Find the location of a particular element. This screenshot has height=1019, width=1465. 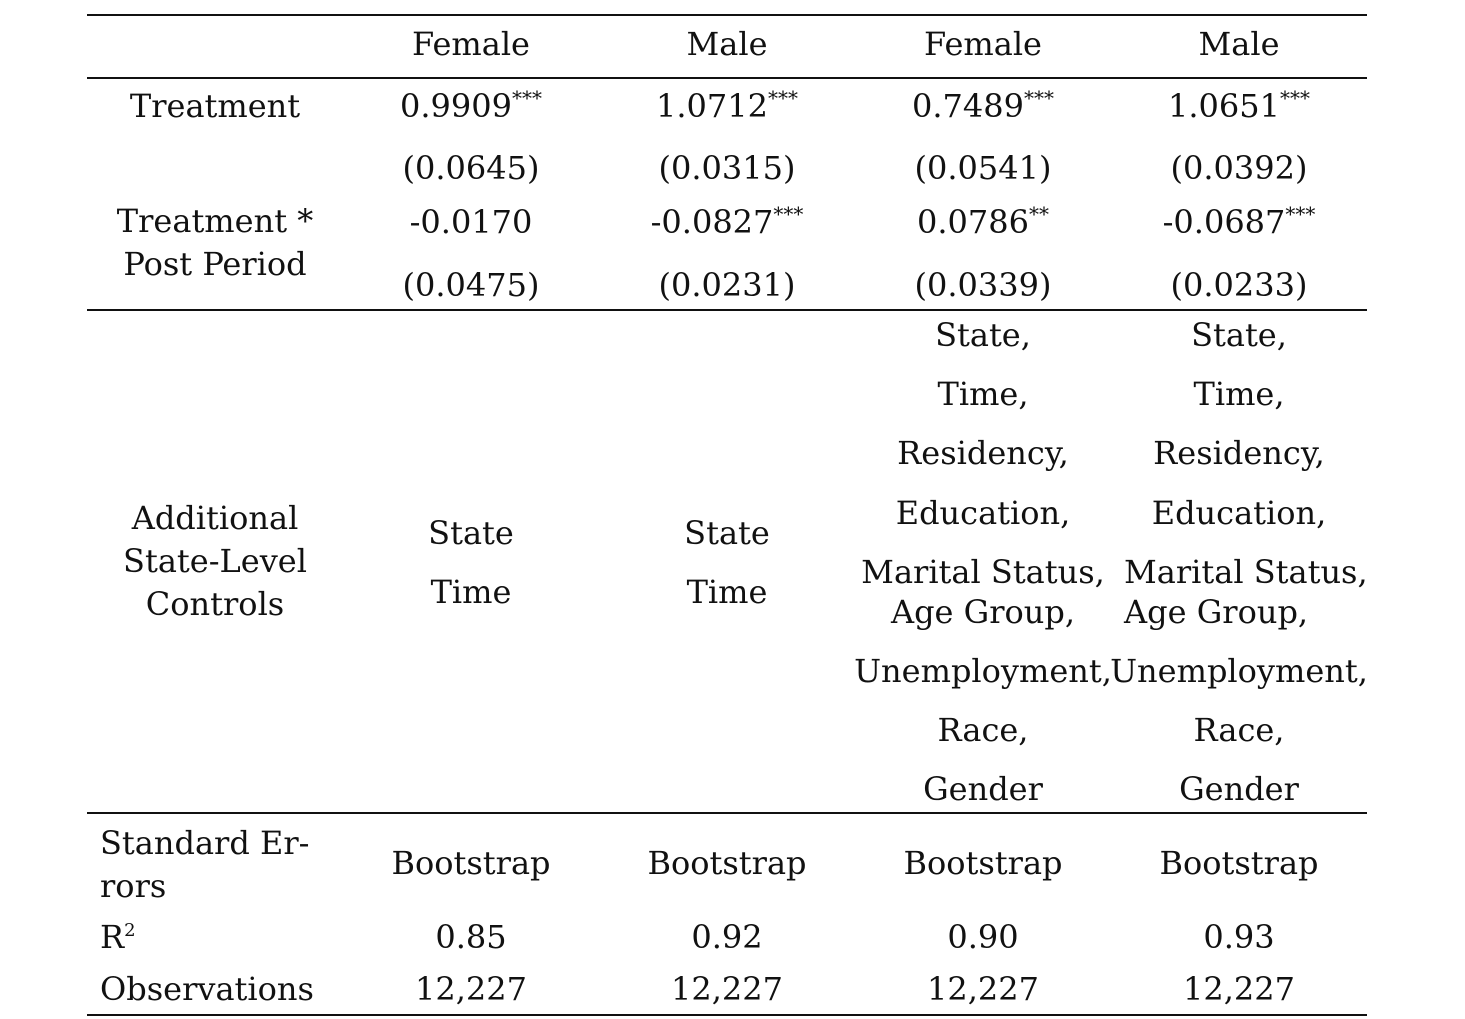

observations-value-1: 12,227 is located at coordinates (471, 989).